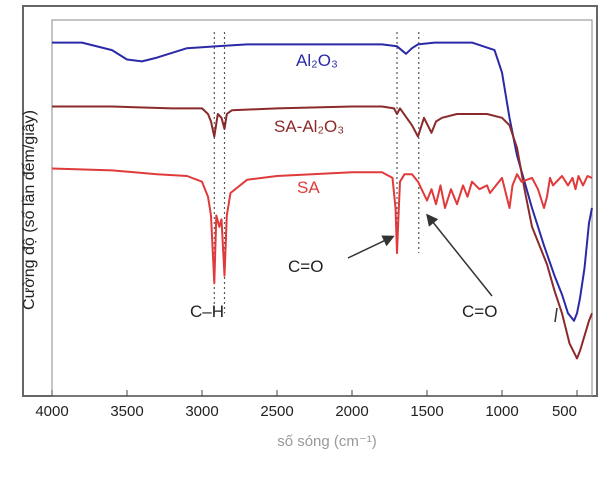 Image resolution: width=600 pixels, height=477 pixels. I want to click on x-tick-label-4000: 4000, so click(51, 411).